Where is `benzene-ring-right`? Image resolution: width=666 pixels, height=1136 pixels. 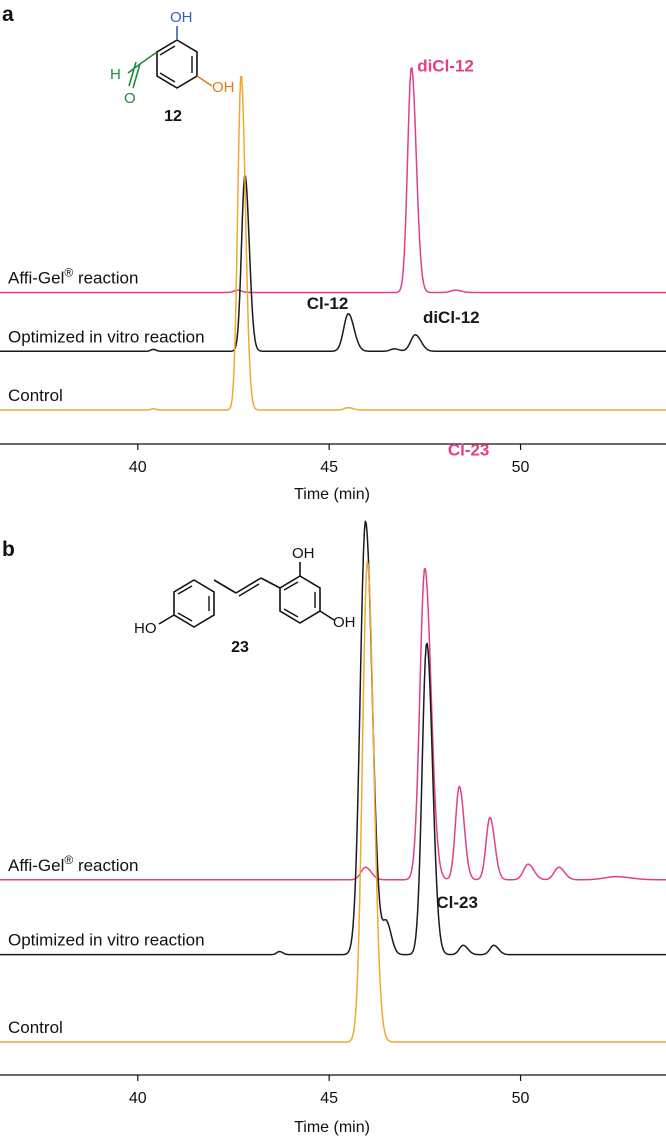 benzene-ring-right is located at coordinates (300, 599).